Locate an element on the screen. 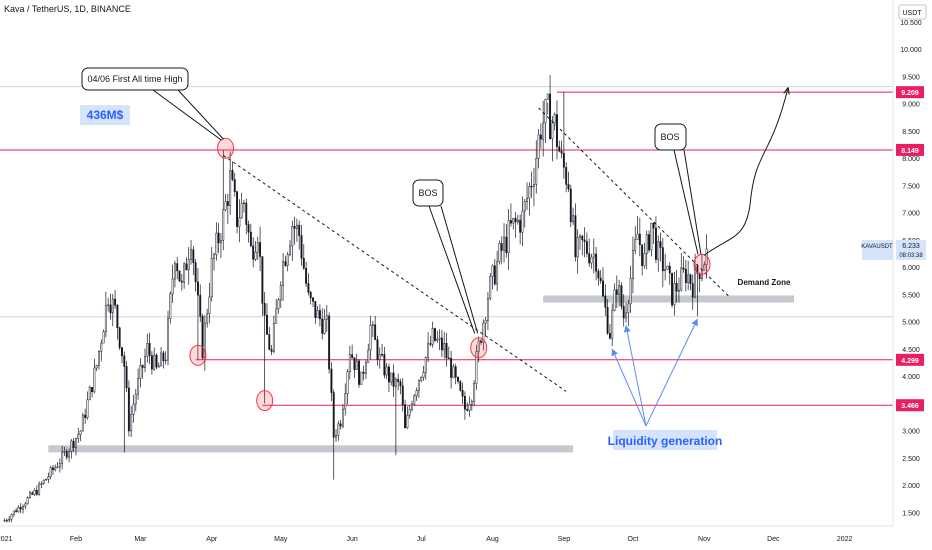 The height and width of the screenshot is (550, 932). symbol-title: Kava / TetherUS, 1D, BINANCE is located at coordinates (67, 9).